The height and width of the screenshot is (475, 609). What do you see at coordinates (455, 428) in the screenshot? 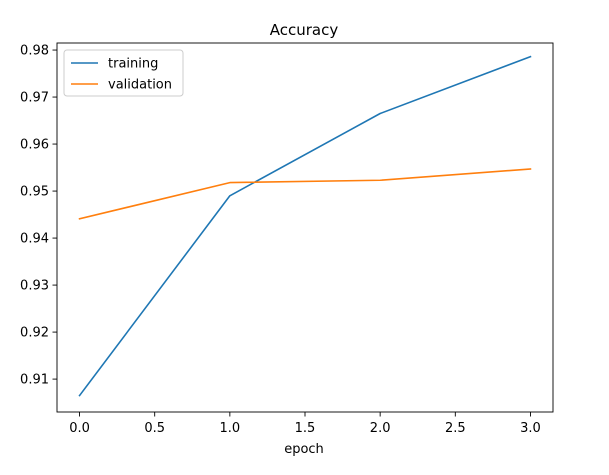
I see `x-tick-label: 2.5` at bounding box center [455, 428].